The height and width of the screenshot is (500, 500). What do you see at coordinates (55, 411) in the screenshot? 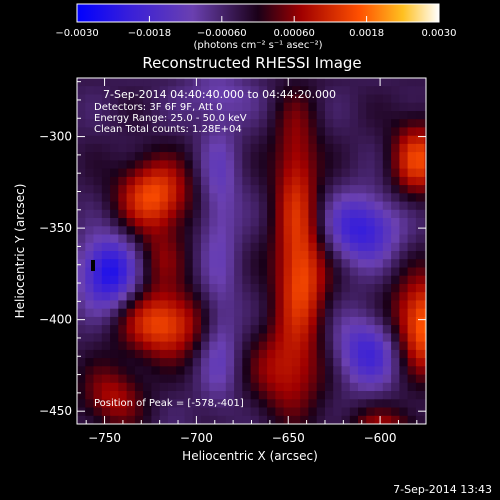
I see `y-tick-label: −450` at bounding box center [55, 411].